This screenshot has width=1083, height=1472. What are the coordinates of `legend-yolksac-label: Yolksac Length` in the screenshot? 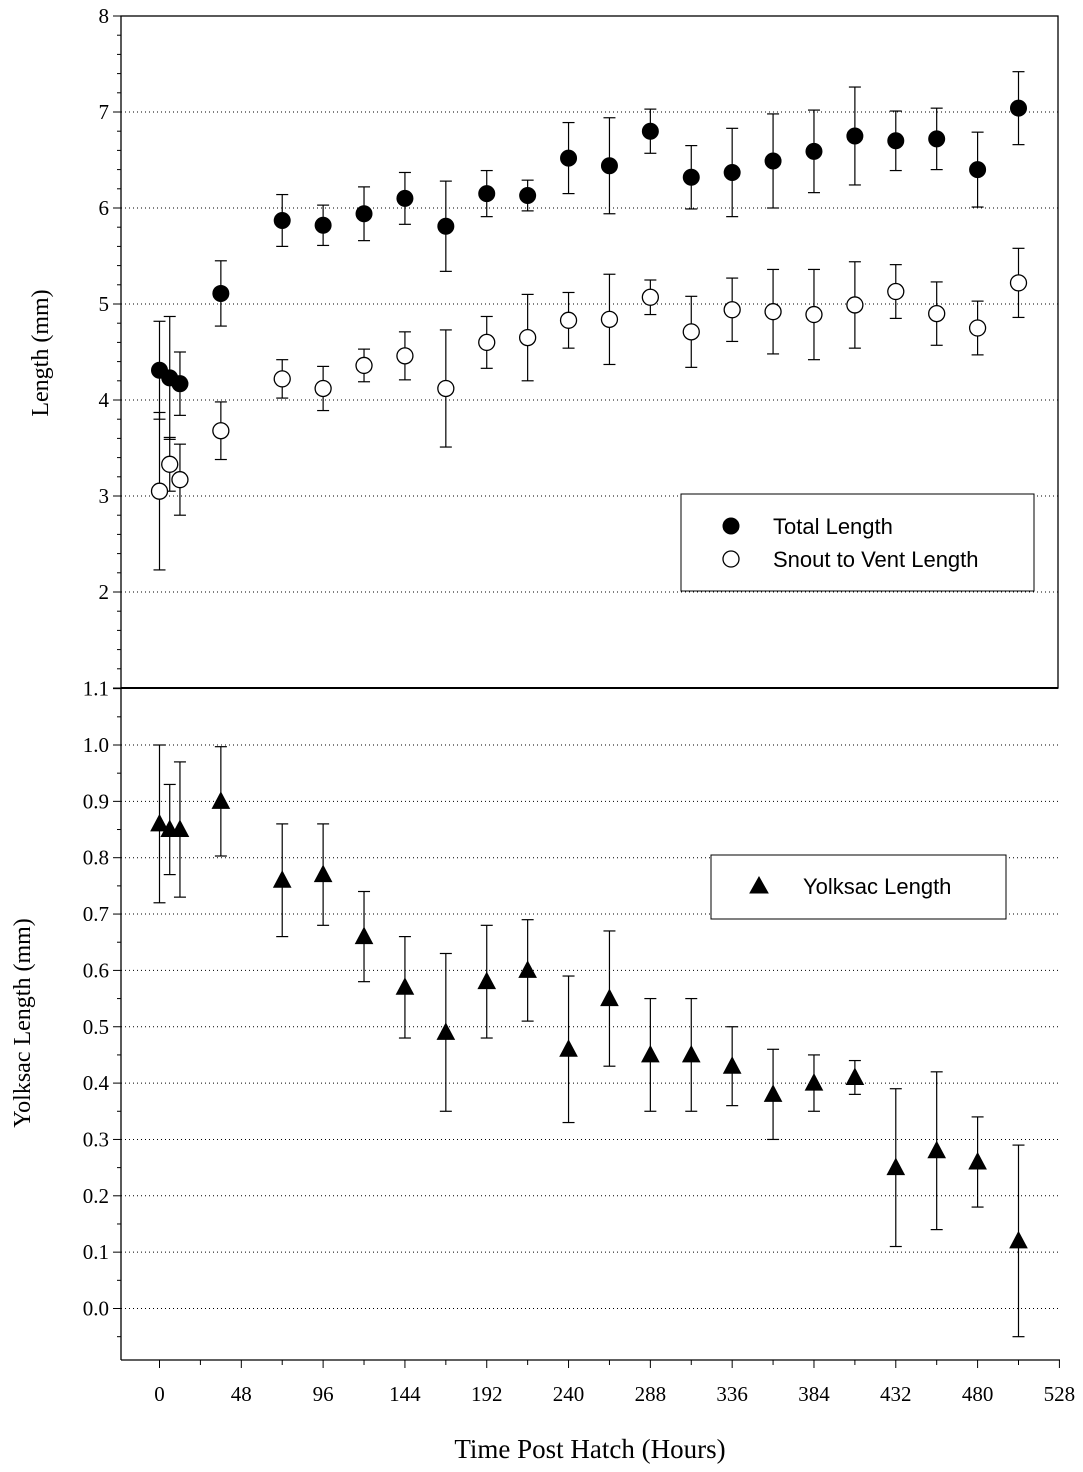 It's located at (877, 886).